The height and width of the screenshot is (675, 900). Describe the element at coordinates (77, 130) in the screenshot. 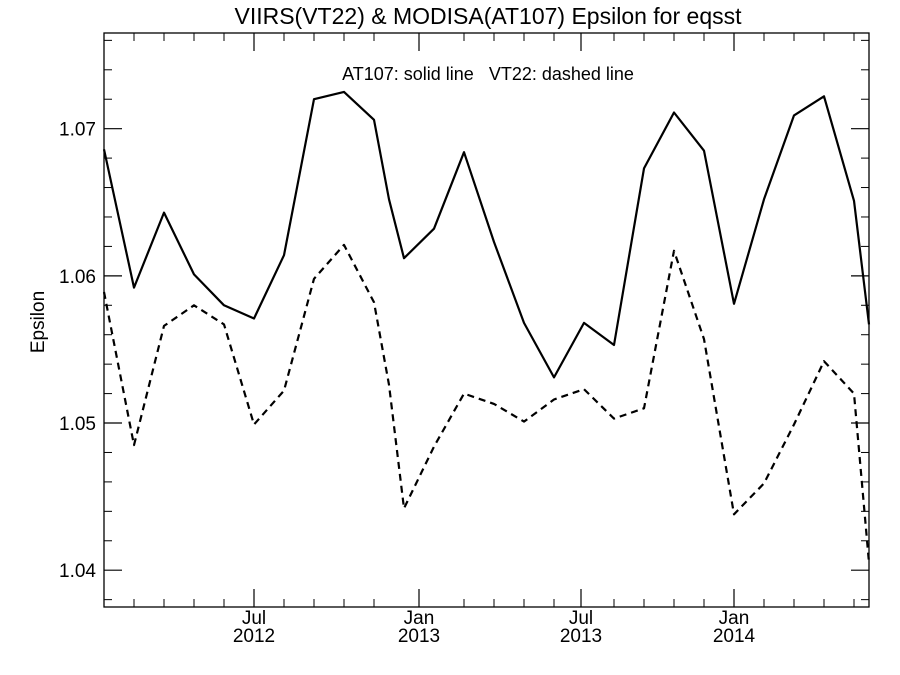

I see `y-tick-label: 1.07` at that location.